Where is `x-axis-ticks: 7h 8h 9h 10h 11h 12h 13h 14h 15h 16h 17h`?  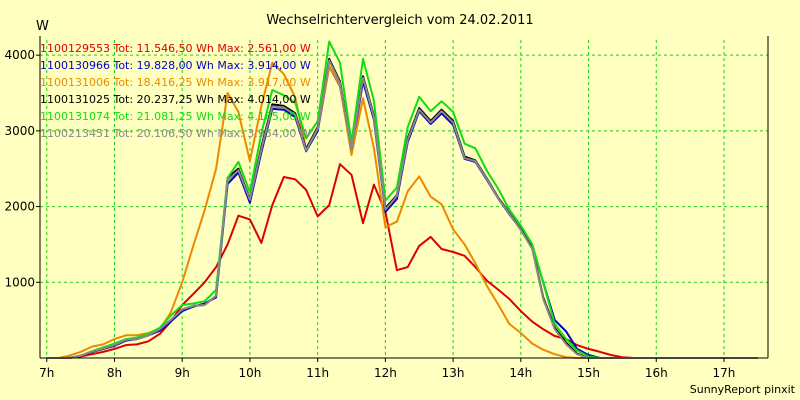 x-axis-ticks: 7h 8h 9h 10h 11h 12h 13h 14h 15h 16h 17h is located at coordinates (387, 369).